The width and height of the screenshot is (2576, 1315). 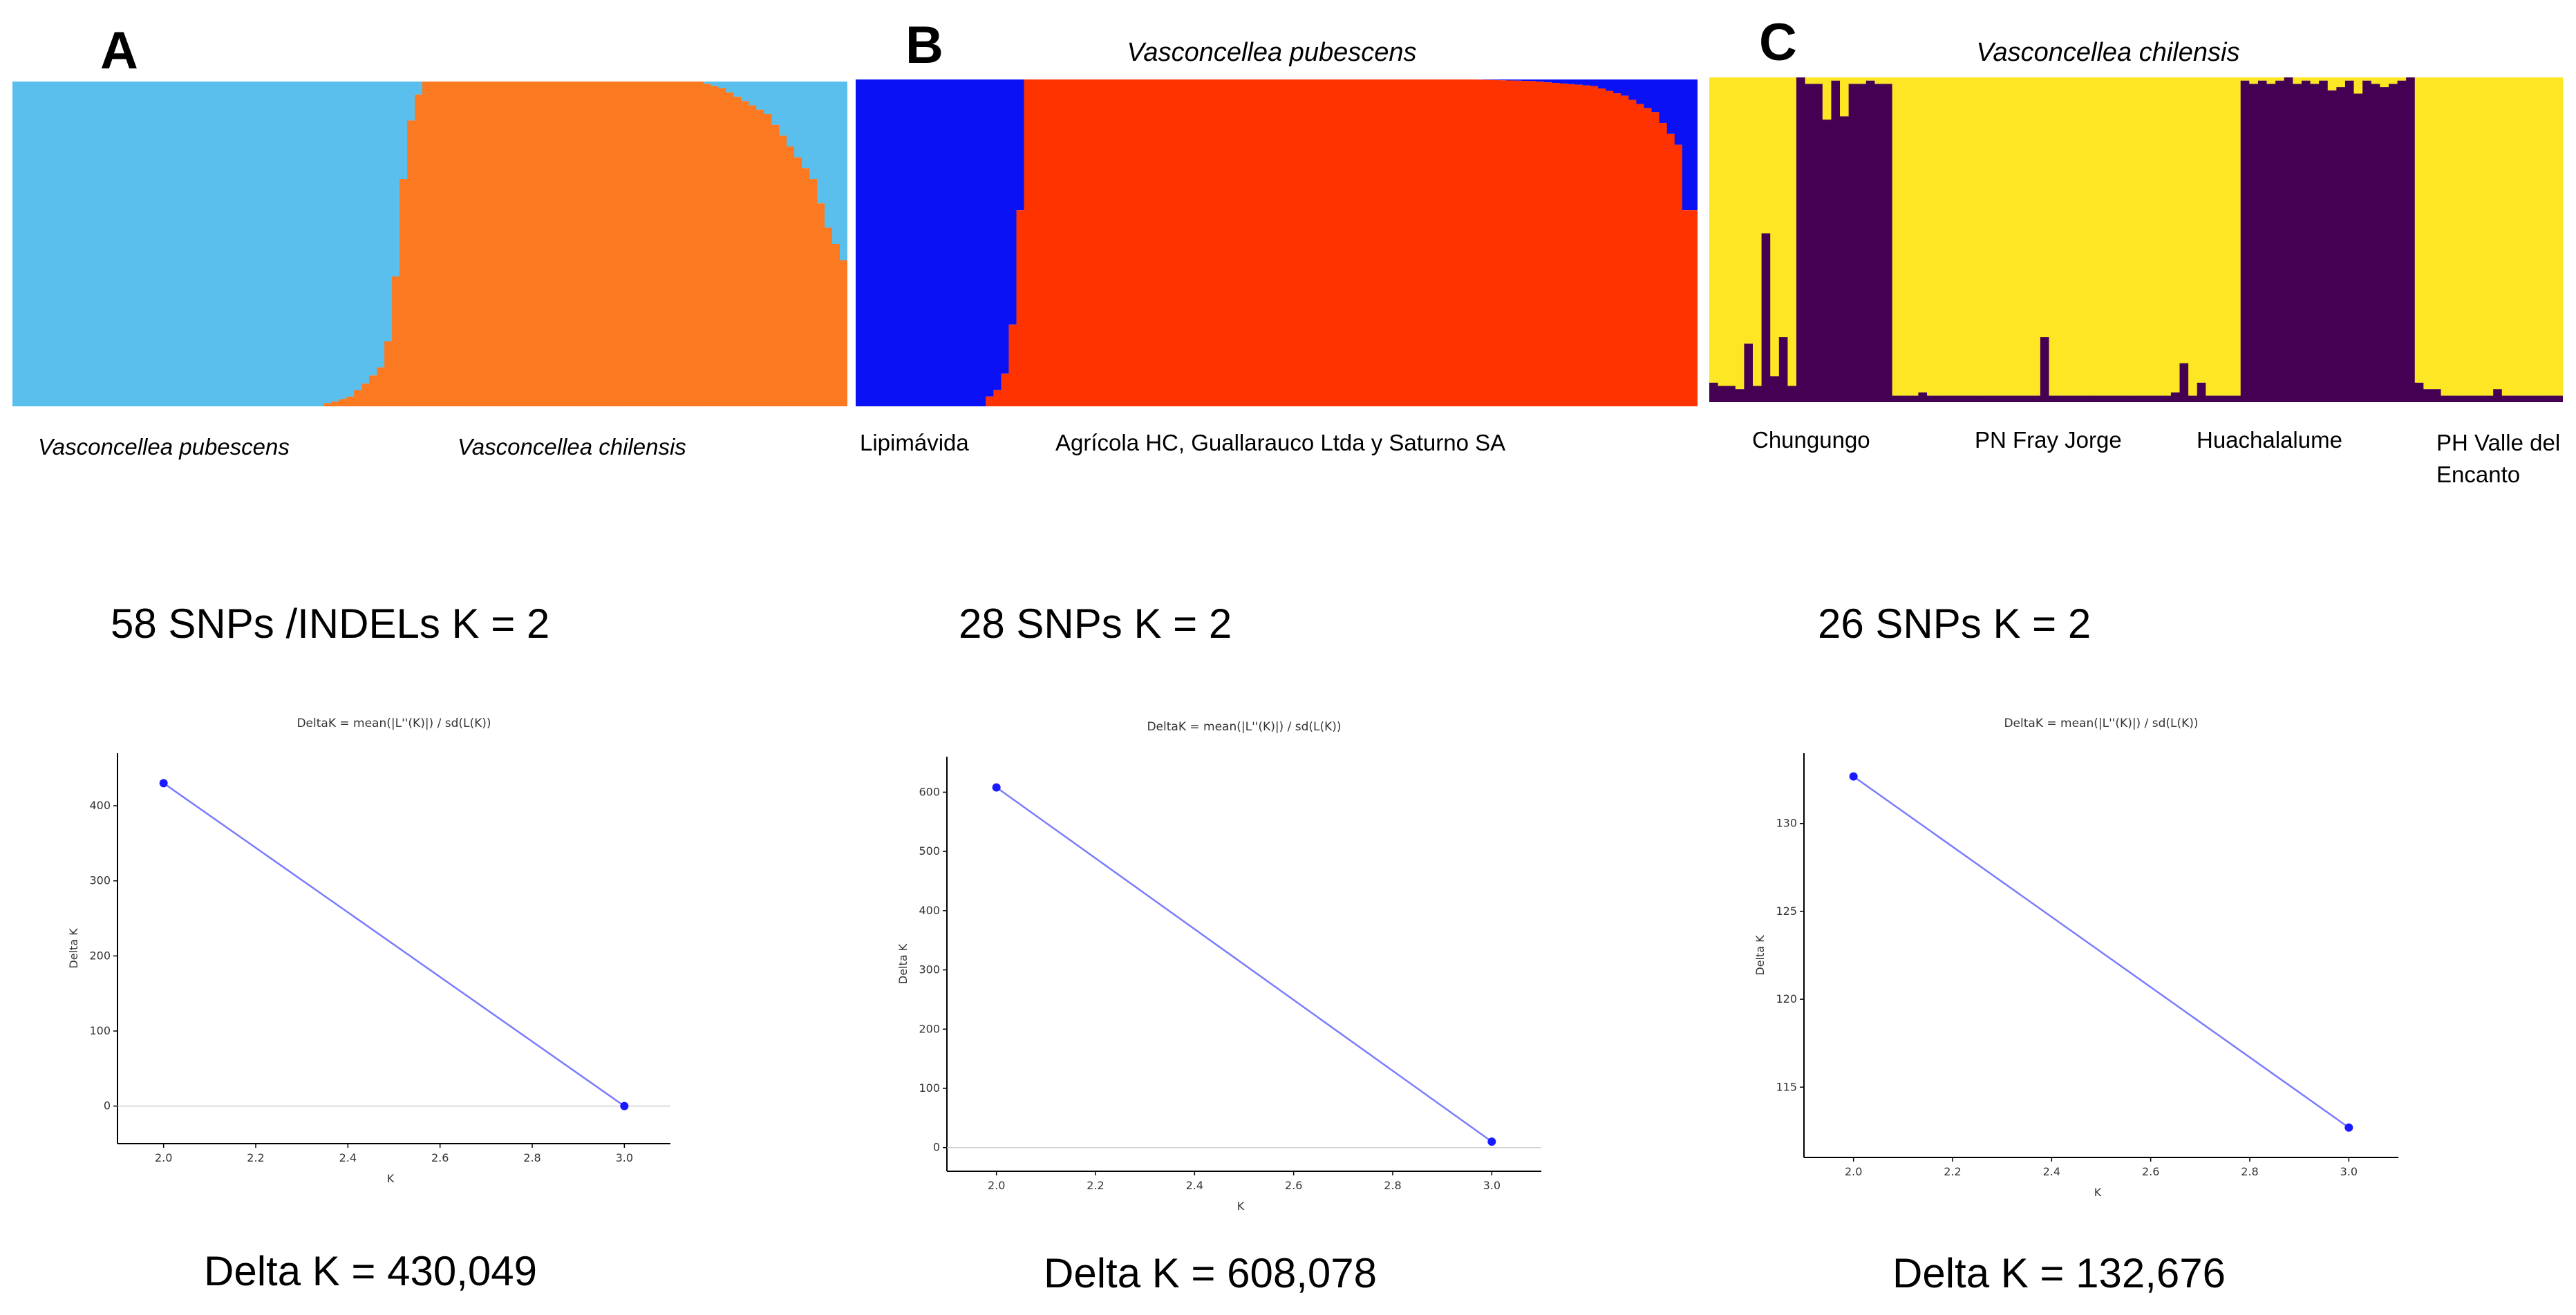 What do you see at coordinates (929, 910) in the screenshot?
I see `y-tick-label: 400` at bounding box center [929, 910].